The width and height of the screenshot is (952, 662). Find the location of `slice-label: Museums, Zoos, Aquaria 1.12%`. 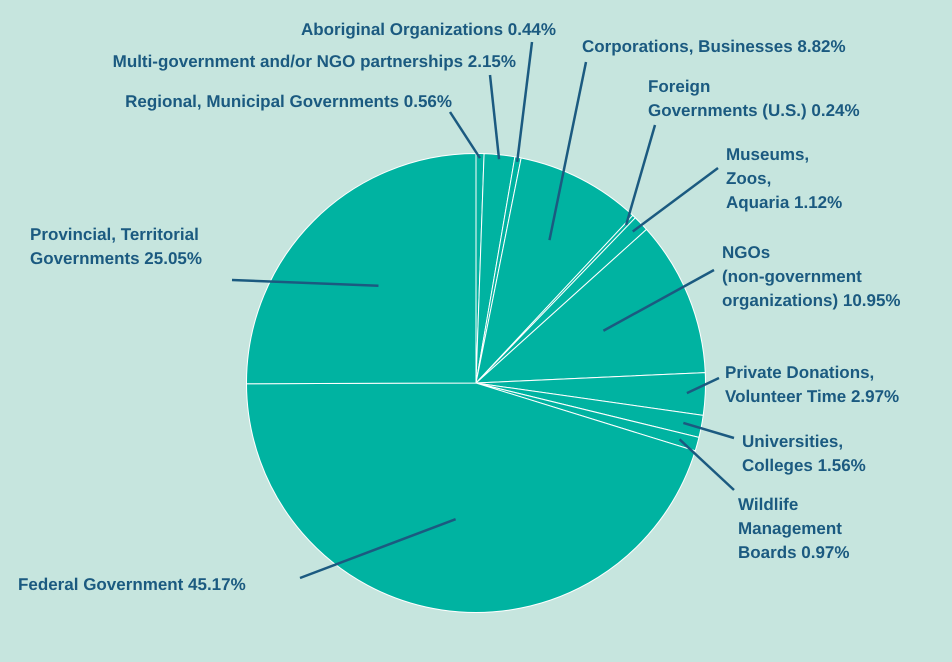

slice-label: Museums, Zoos, Aquaria 1.12% is located at coordinates (784, 178).